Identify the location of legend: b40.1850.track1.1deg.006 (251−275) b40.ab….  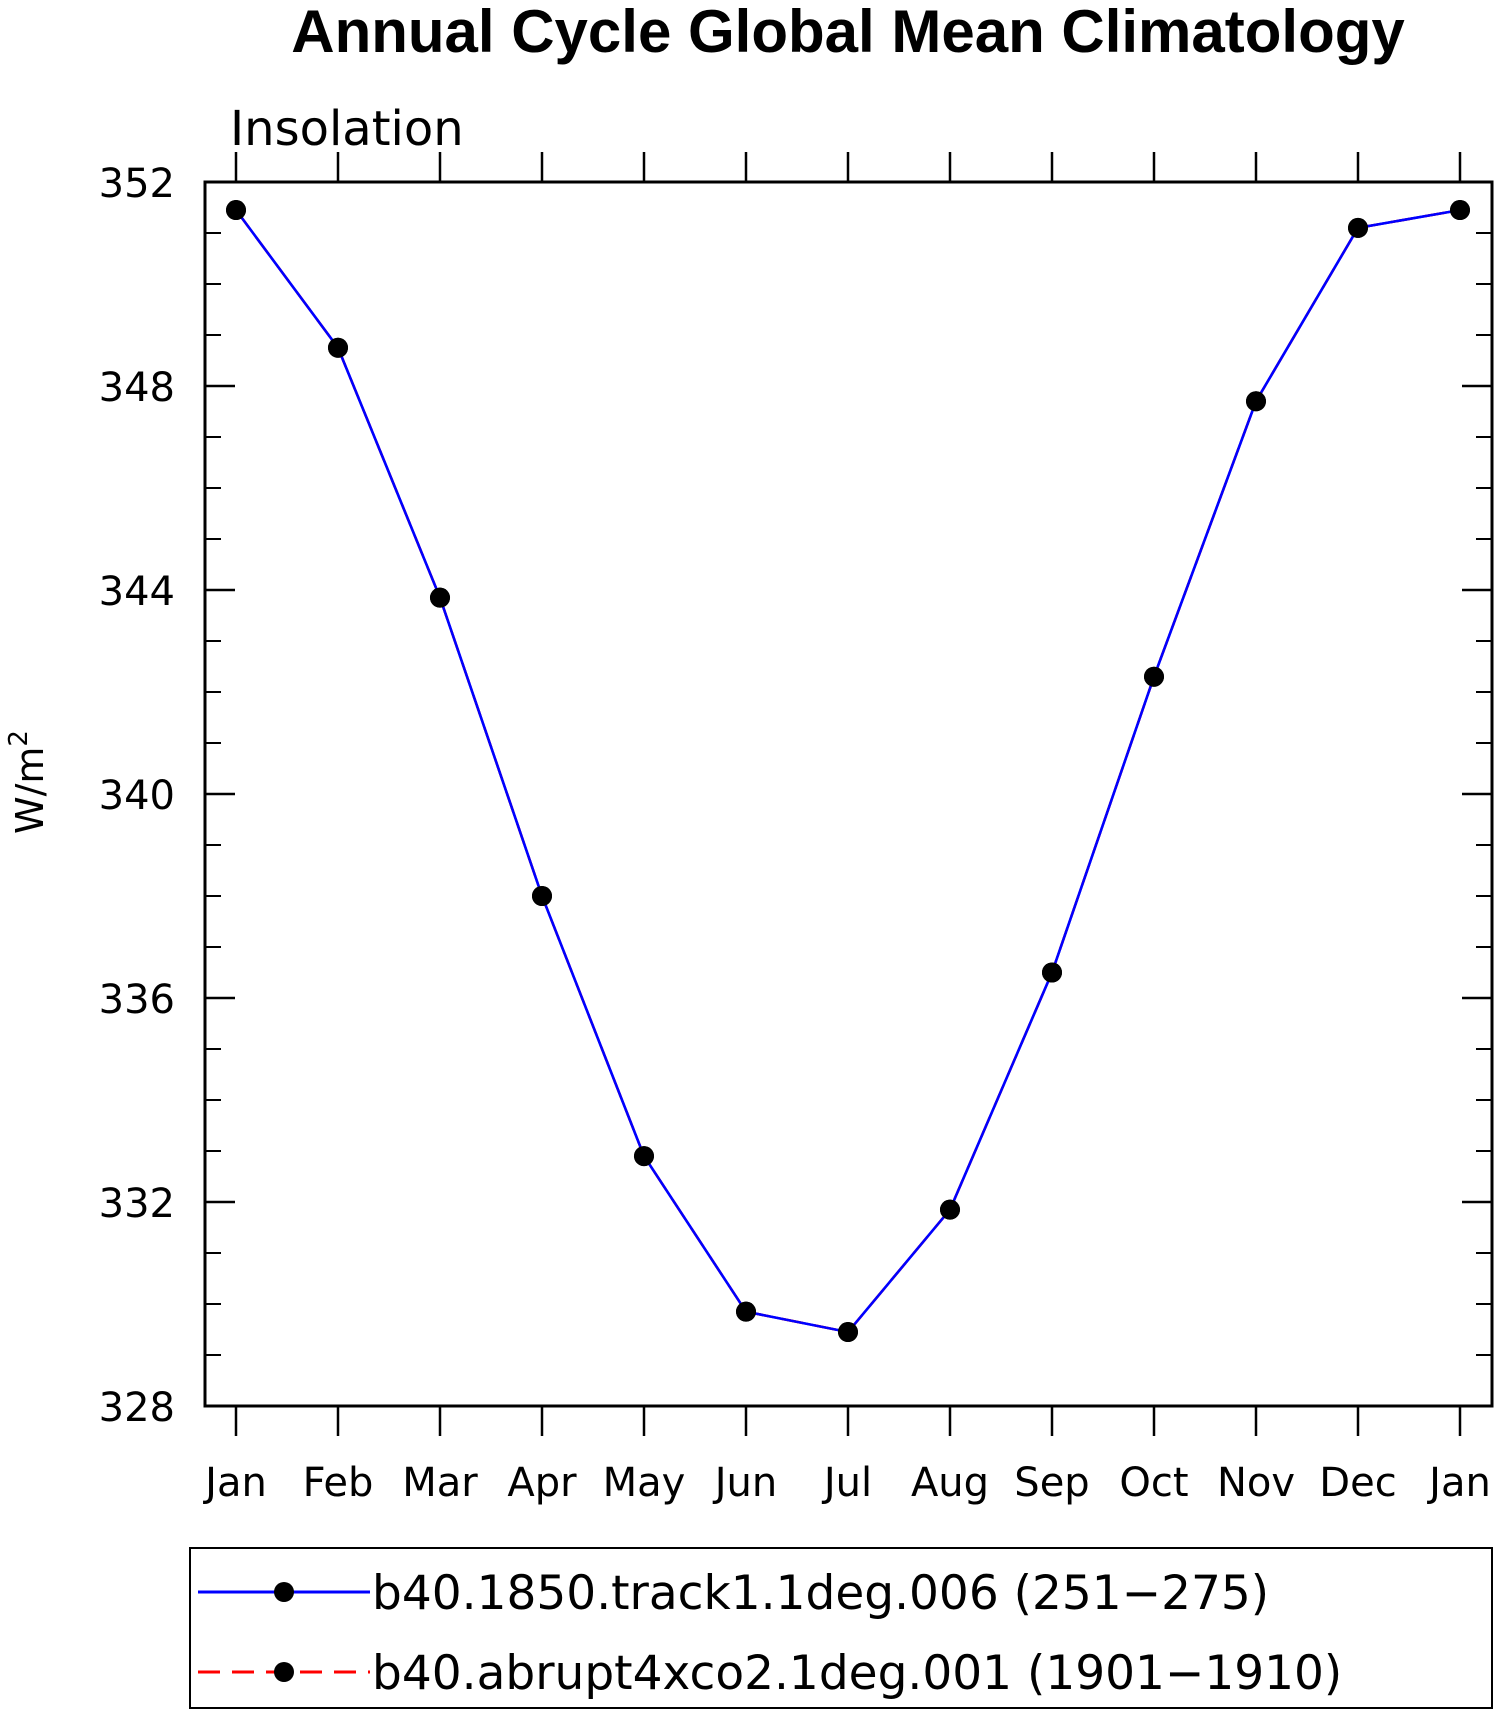
(841, 1628).